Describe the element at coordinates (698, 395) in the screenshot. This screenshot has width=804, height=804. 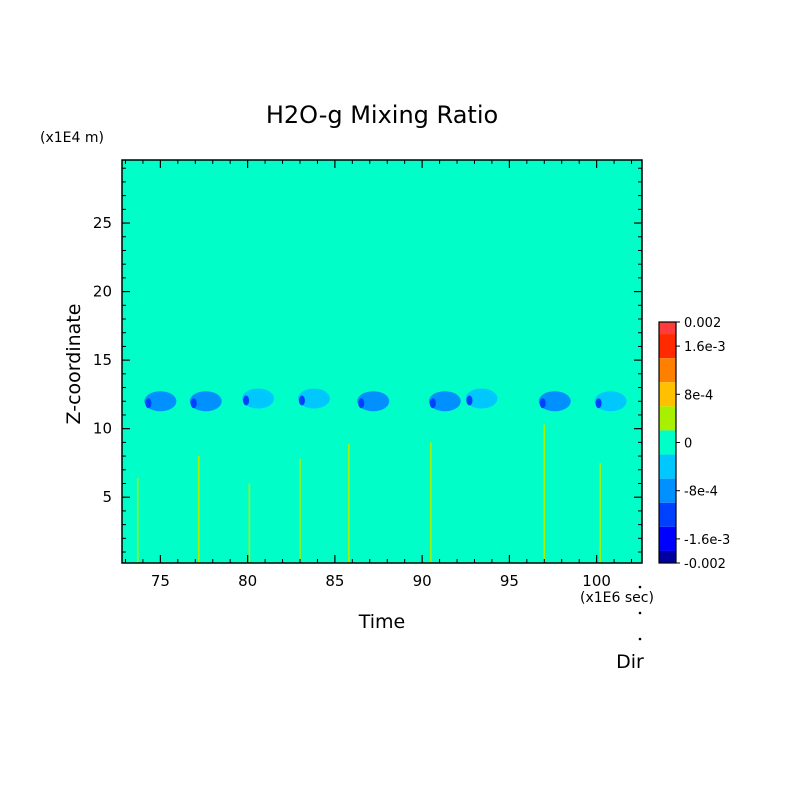
I see `colorbar-label: 8e-4` at that location.